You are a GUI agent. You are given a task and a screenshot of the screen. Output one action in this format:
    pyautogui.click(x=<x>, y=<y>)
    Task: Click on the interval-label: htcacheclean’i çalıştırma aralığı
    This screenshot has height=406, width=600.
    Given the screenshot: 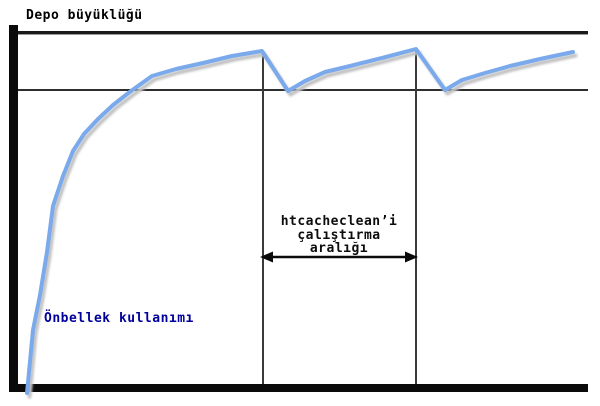 What is the action you would take?
    pyautogui.click(x=339, y=235)
    